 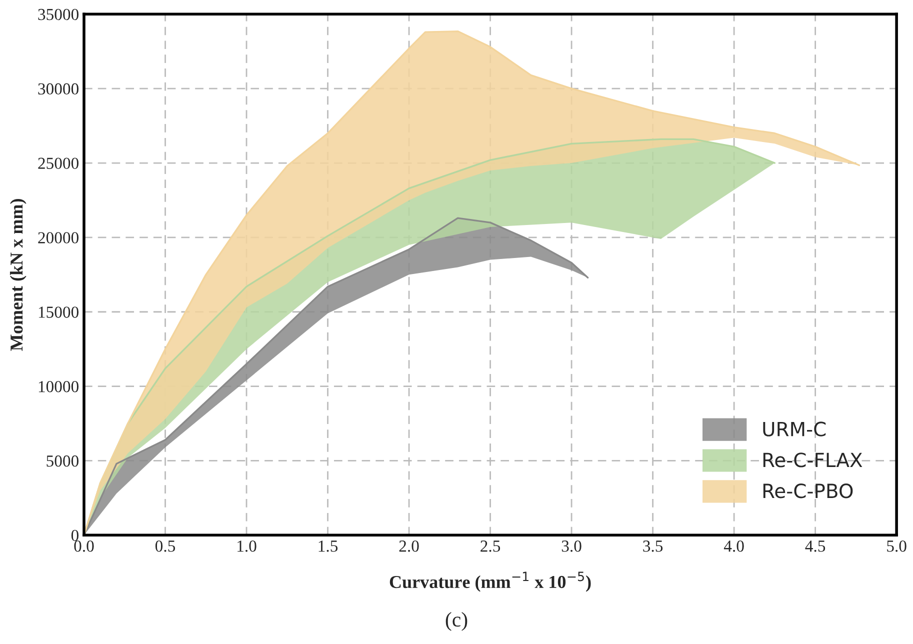 What do you see at coordinates (815, 546) in the screenshot?
I see `x-tick-label: 4.5` at bounding box center [815, 546].